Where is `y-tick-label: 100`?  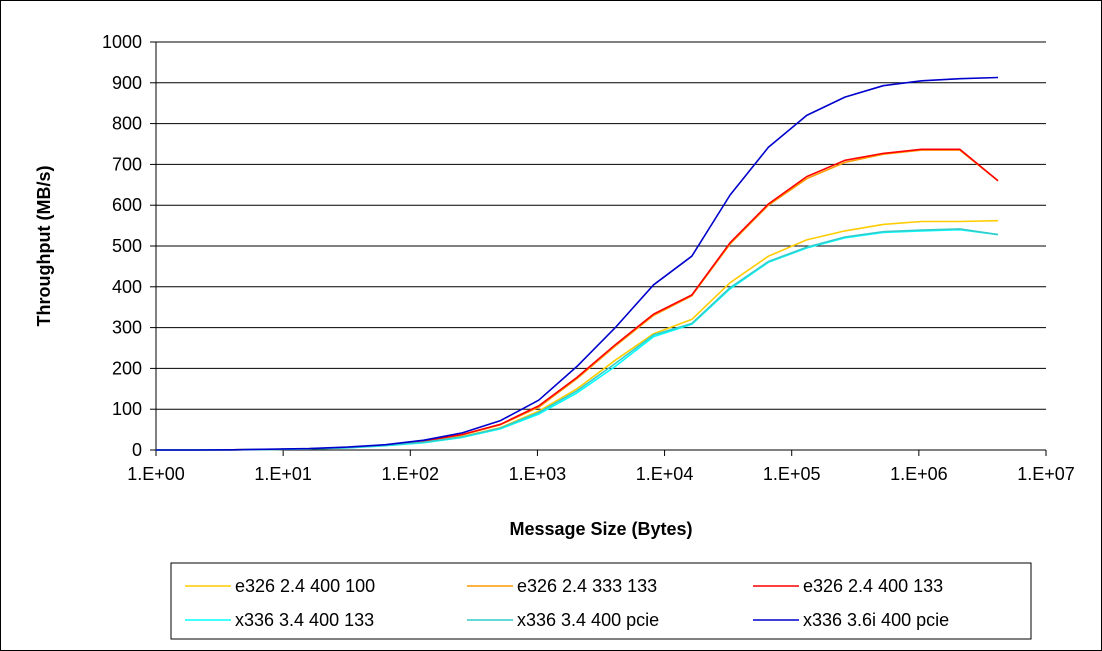 y-tick-label: 100 is located at coordinates (127, 409).